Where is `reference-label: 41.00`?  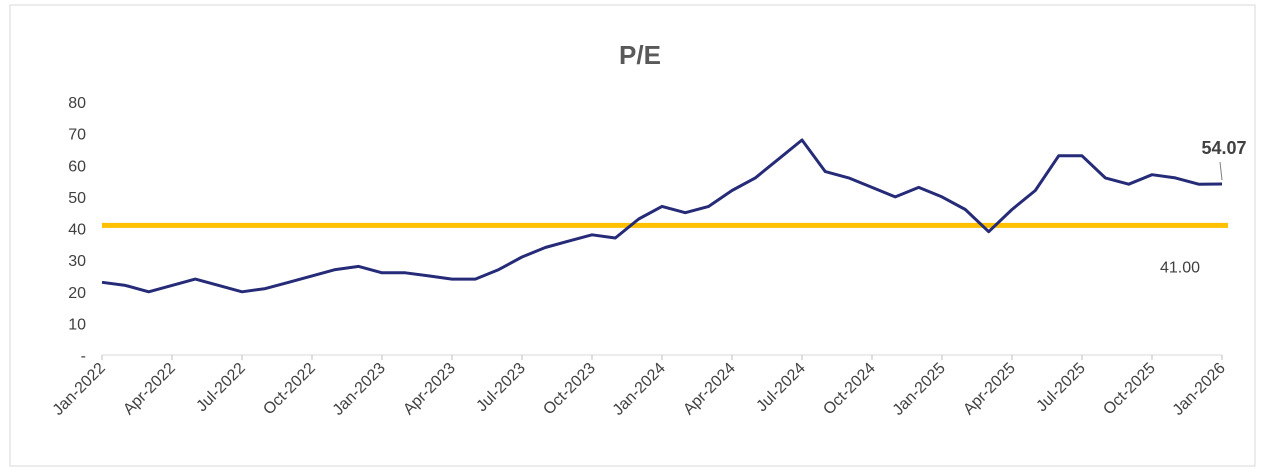
reference-label: 41.00 is located at coordinates (1180, 267).